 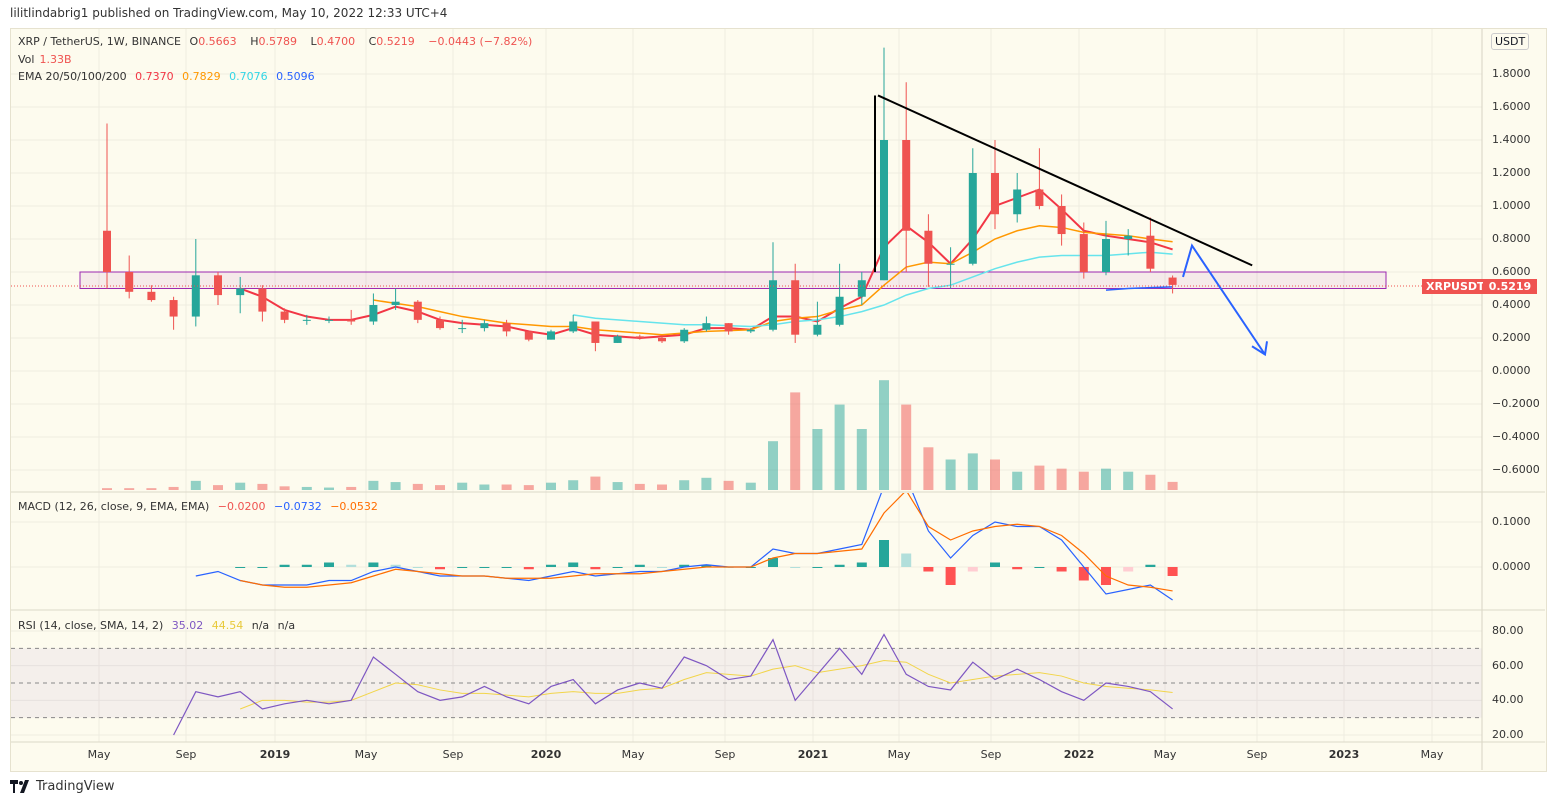 What do you see at coordinates (286, 625) in the screenshot?
I see `rsi-na-2: n/a` at bounding box center [286, 625].